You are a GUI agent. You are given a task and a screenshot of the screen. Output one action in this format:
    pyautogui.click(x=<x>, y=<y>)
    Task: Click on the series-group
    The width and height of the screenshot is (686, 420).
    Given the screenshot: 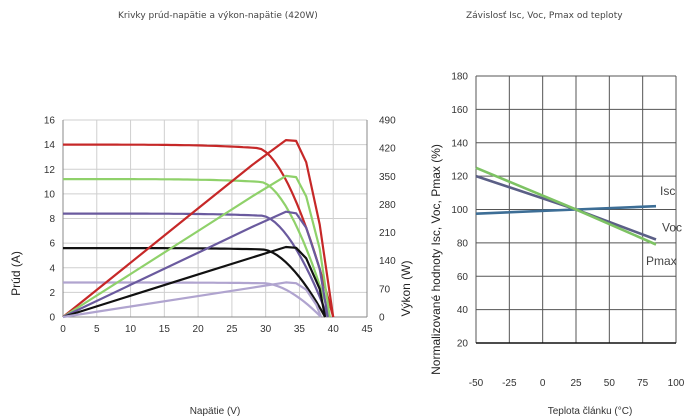 What is the action you would take?
    pyautogui.click(x=566, y=206)
    